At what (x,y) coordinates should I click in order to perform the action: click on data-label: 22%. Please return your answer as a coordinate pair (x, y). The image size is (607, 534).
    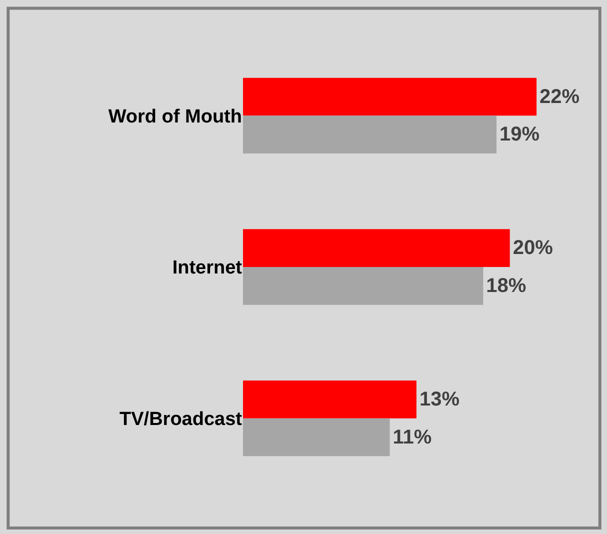
    Looking at the image, I should click on (560, 97).